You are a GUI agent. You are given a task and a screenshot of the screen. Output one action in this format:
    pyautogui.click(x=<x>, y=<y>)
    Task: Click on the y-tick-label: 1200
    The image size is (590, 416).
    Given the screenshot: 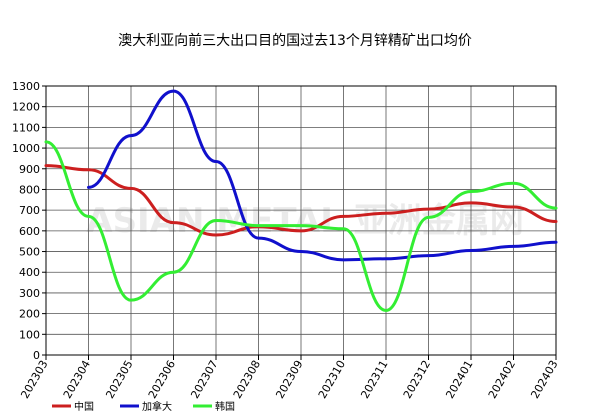 What is the action you would take?
    pyautogui.click(x=26, y=107)
    